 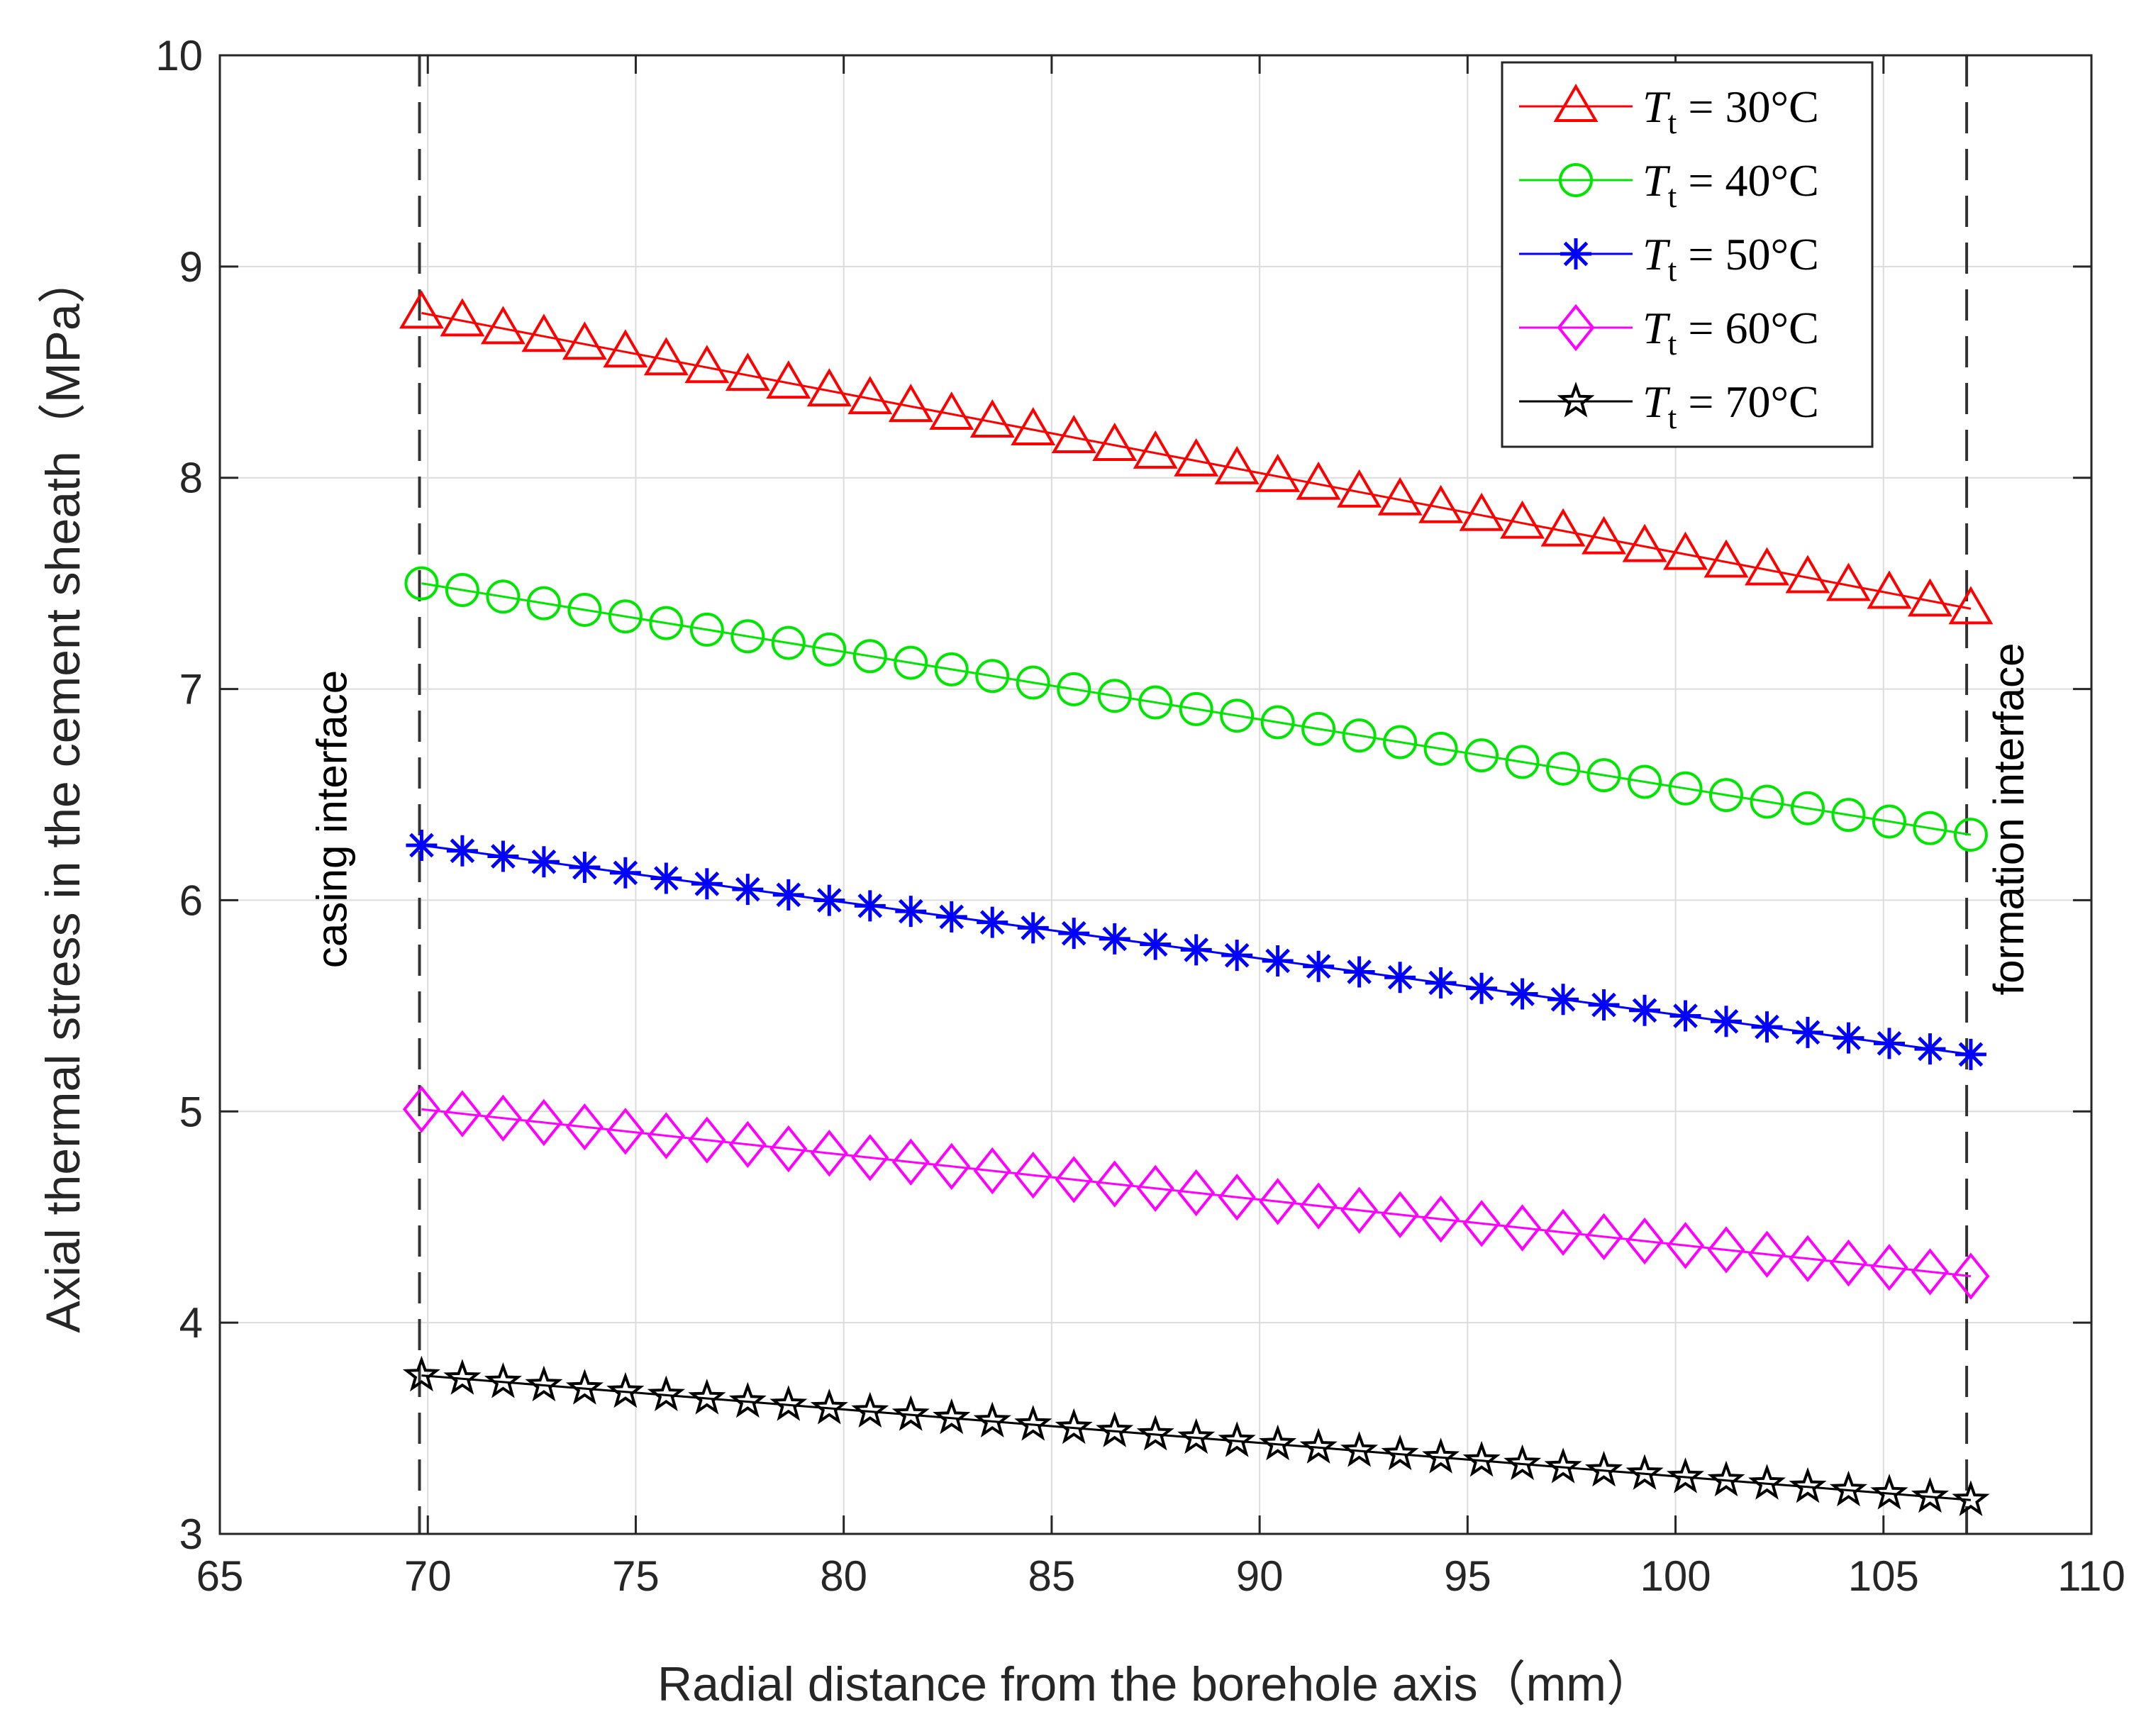 I want to click on formation-interface-label: formation interface, so click(x=2009, y=819).